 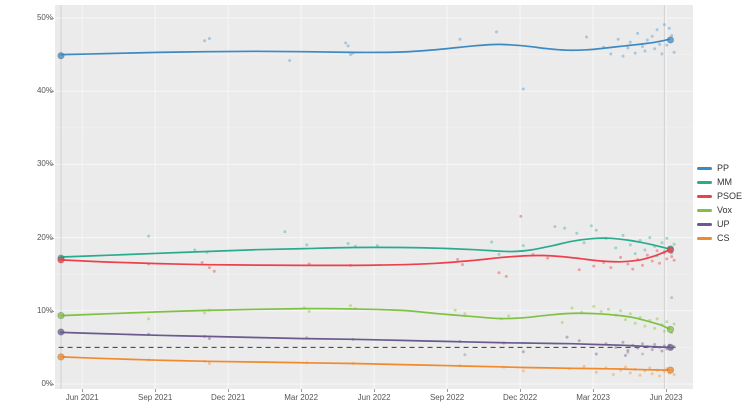 What do you see at coordinates (228, 397) in the screenshot?
I see `x-axis-label: Dec 2021` at bounding box center [228, 397].